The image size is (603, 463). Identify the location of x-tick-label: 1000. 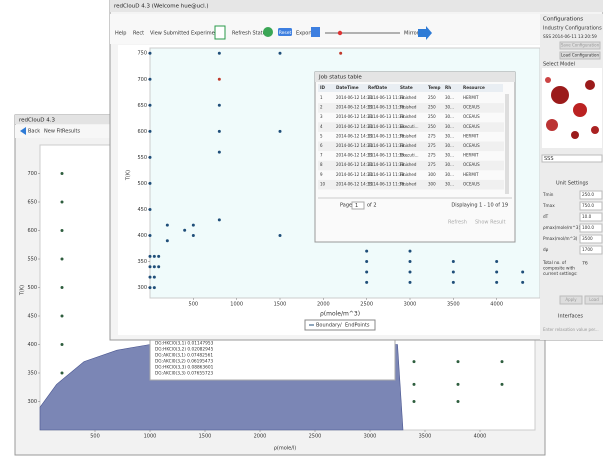
(236, 305).